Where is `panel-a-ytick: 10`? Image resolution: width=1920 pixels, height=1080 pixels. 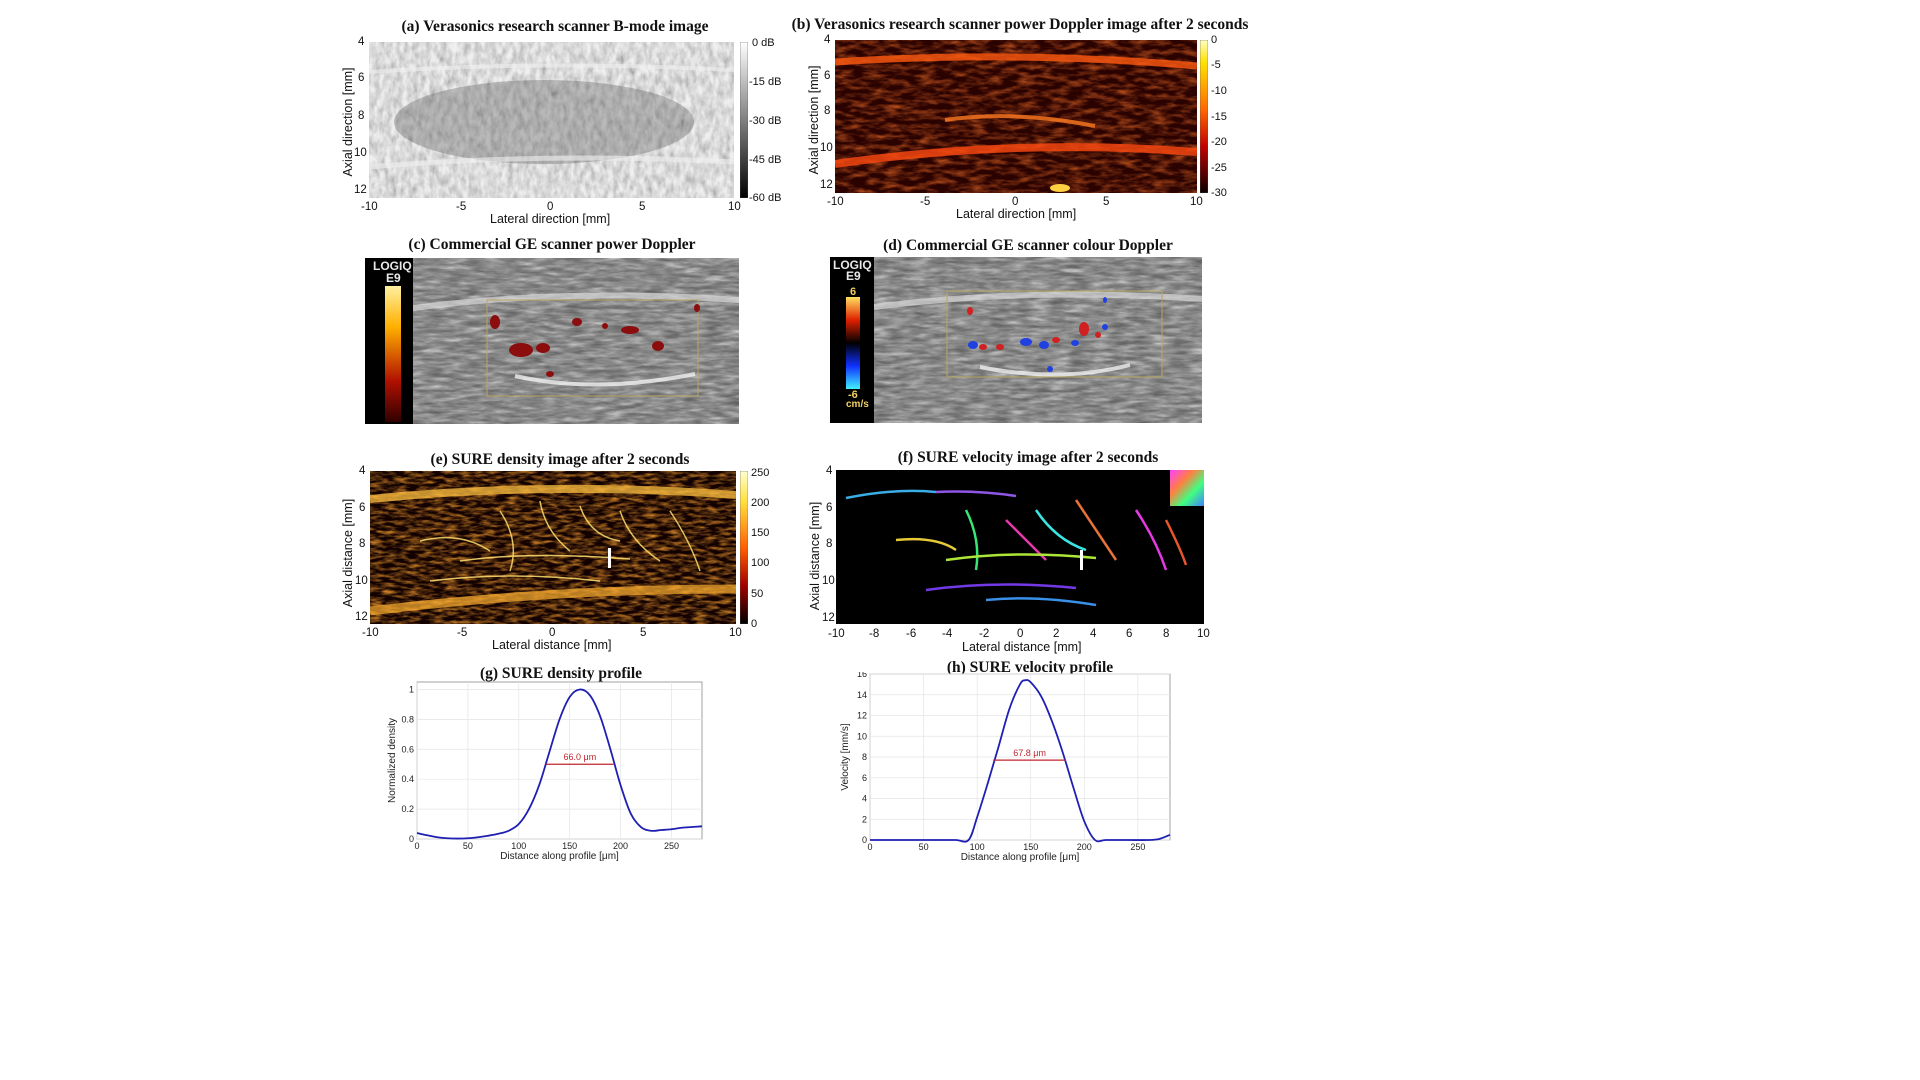
panel-a-ytick: 10 is located at coordinates (360, 153).